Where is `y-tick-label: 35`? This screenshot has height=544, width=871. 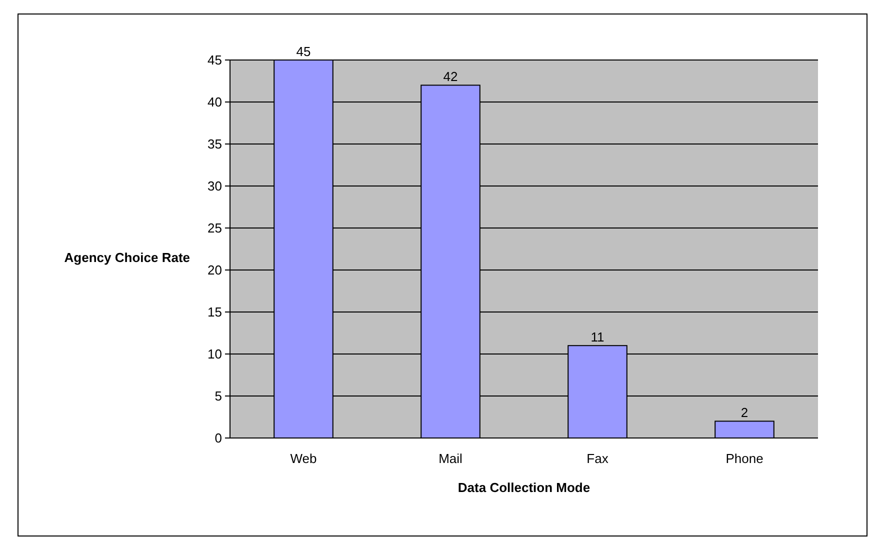
y-tick-label: 35 is located at coordinates (215, 144).